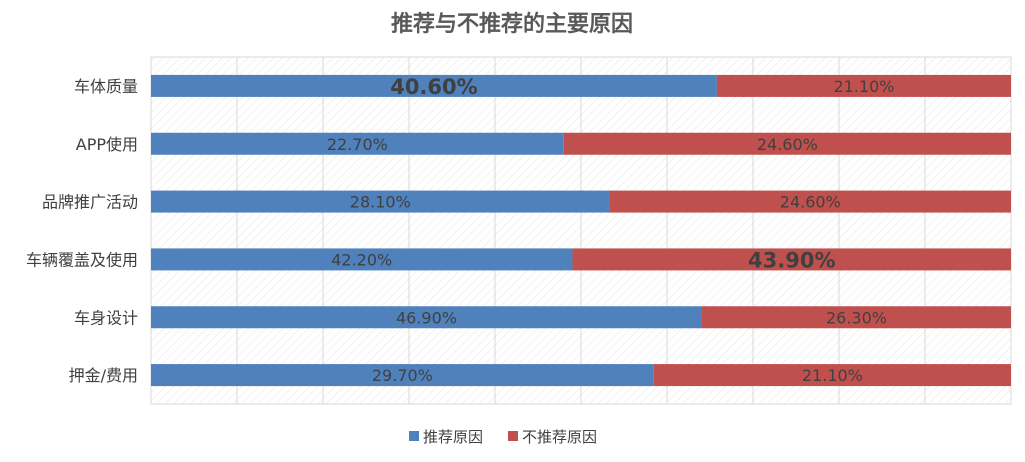 This screenshot has height=462, width=1025. I want to click on category-label-2: APP使用, so click(107, 144).